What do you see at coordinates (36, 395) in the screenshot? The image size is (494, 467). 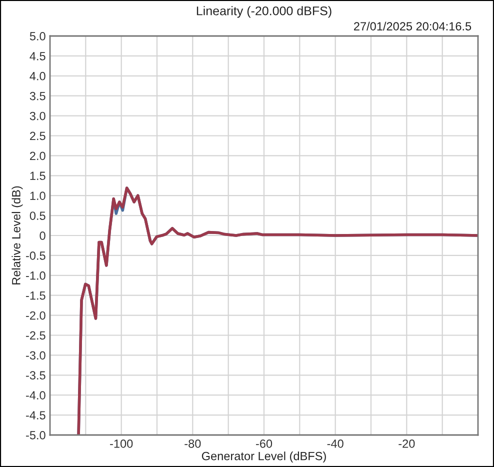 I see `y-tick-label: -4.0` at bounding box center [36, 395].